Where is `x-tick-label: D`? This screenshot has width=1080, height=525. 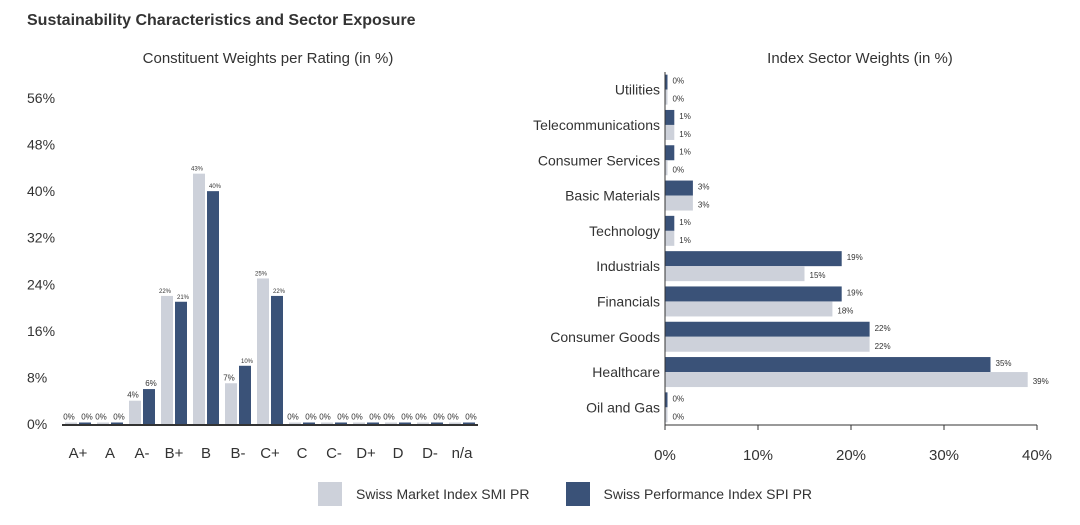 x-tick-label: D is located at coordinates (398, 453).